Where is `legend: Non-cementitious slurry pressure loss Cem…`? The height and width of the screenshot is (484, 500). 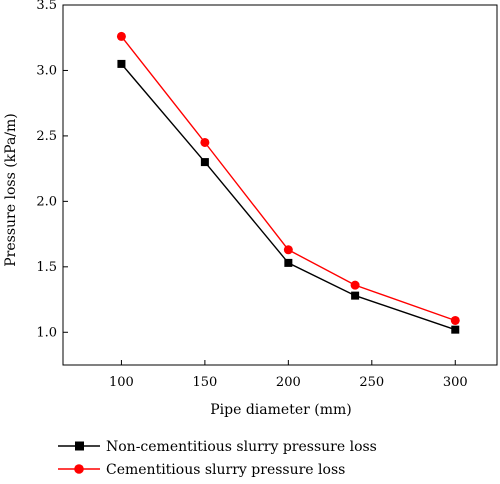 legend: Non-cementitious slurry pressure loss Cem… is located at coordinates (217, 458).